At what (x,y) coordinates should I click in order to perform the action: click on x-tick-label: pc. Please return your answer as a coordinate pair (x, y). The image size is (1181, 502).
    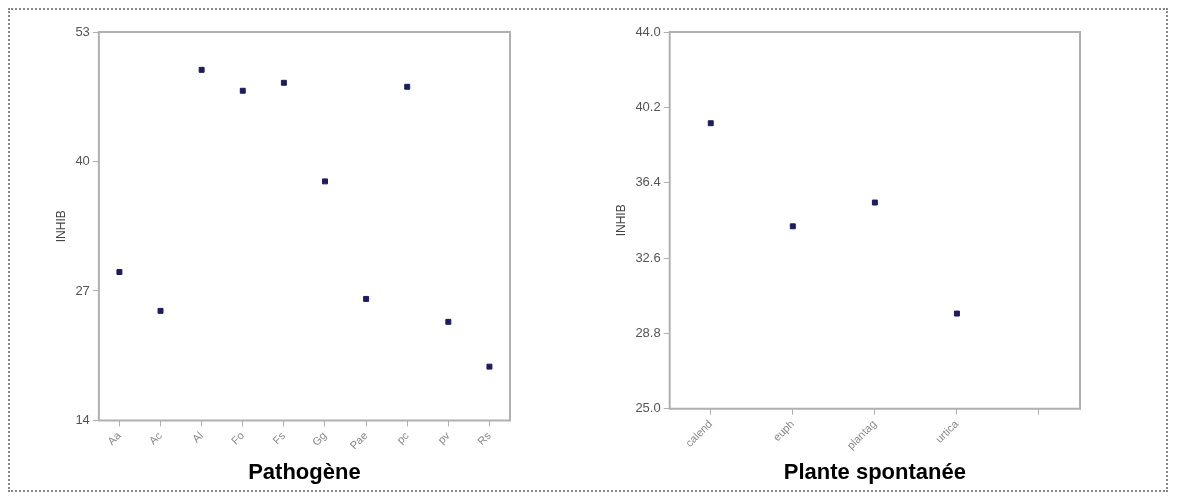
    Looking at the image, I should click on (403, 437).